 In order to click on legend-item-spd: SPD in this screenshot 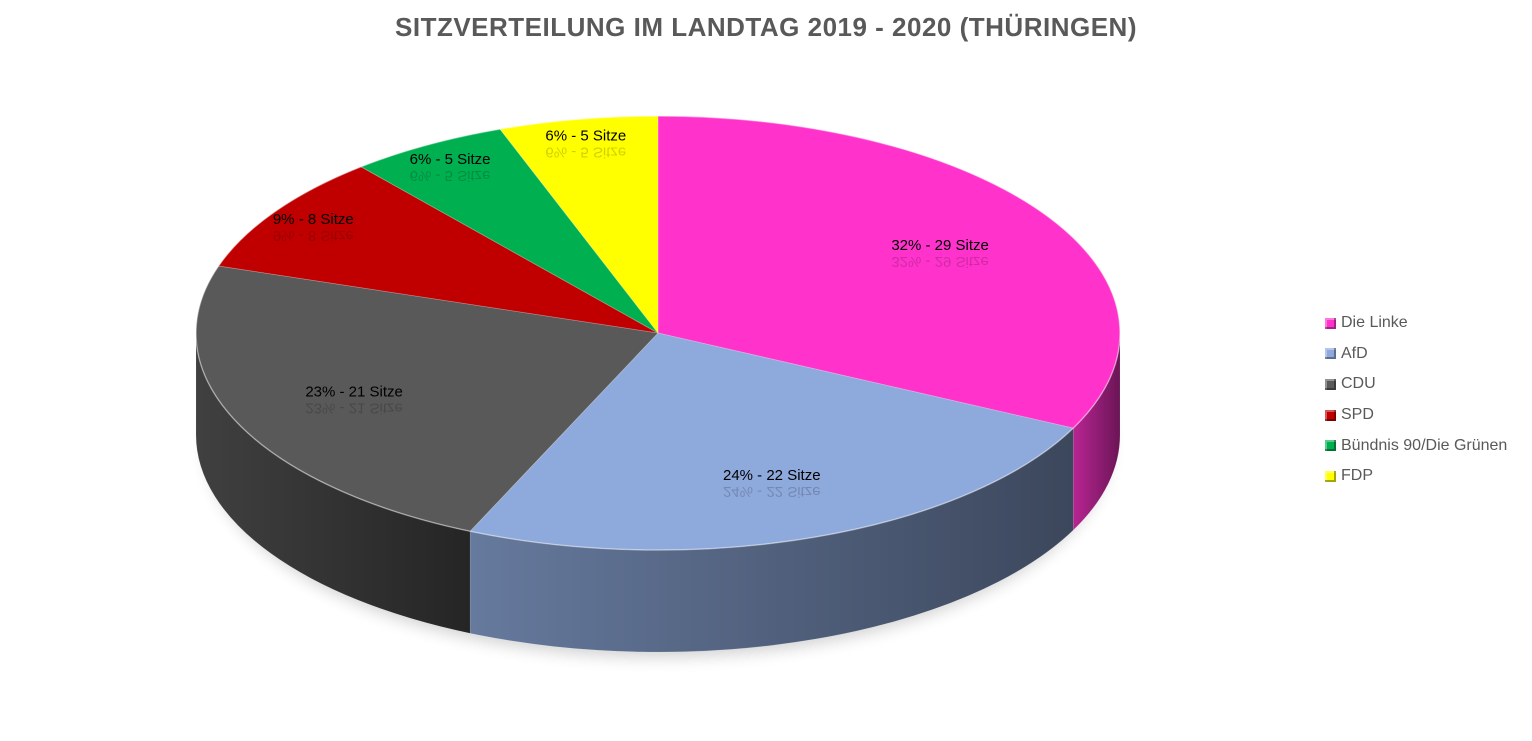, I will do `click(1416, 415)`.